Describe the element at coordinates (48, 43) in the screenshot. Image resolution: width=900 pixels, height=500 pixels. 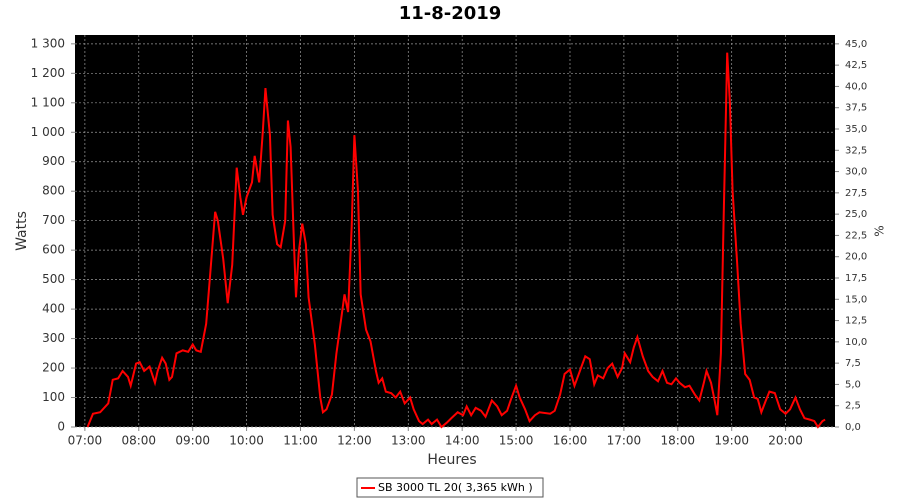
I see `y-tick-label: 1 300` at that location.